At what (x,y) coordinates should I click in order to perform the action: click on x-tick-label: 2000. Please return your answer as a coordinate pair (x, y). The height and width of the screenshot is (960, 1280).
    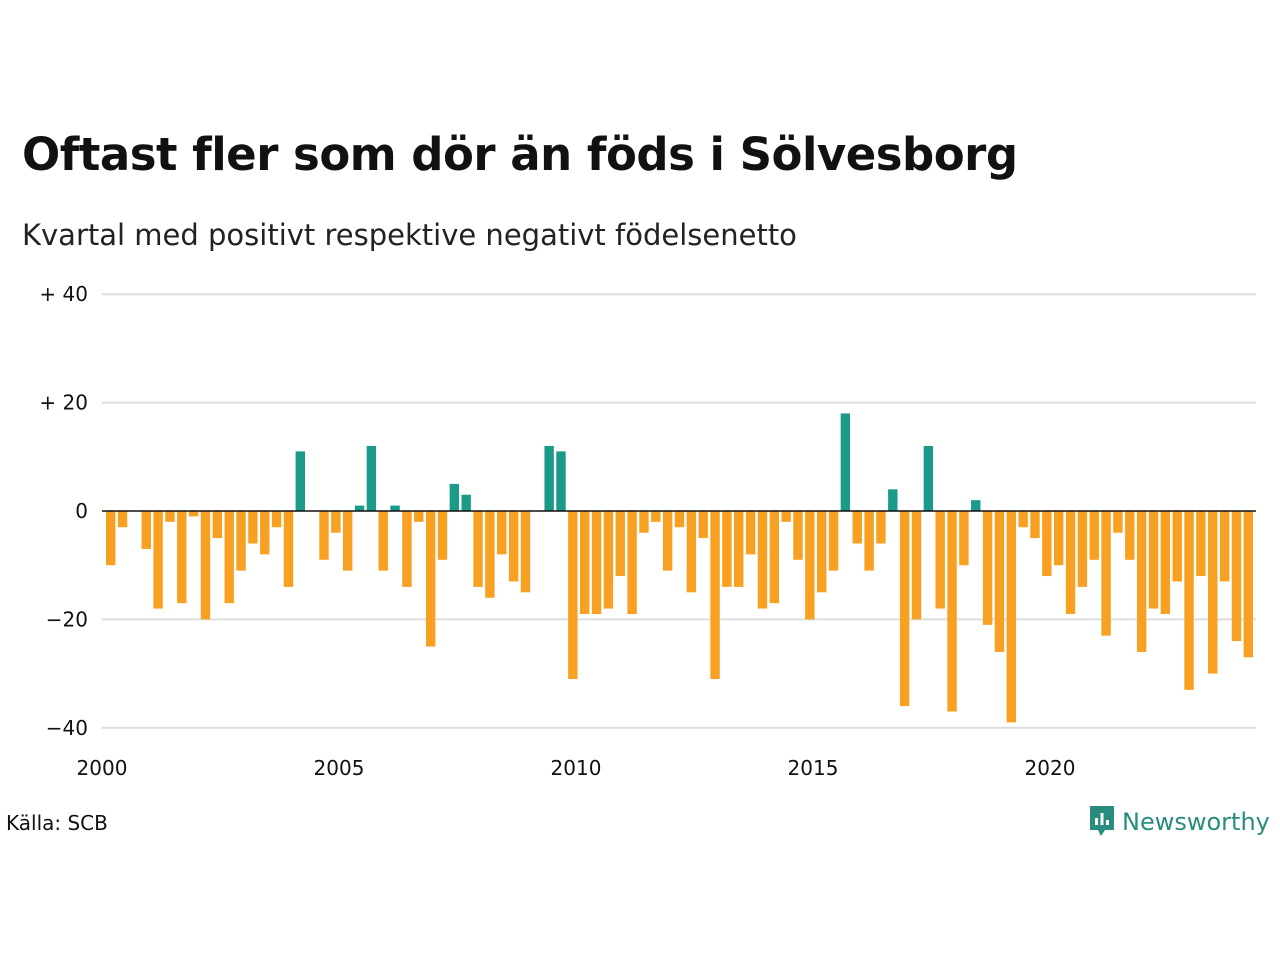
    Looking at the image, I should click on (102, 768).